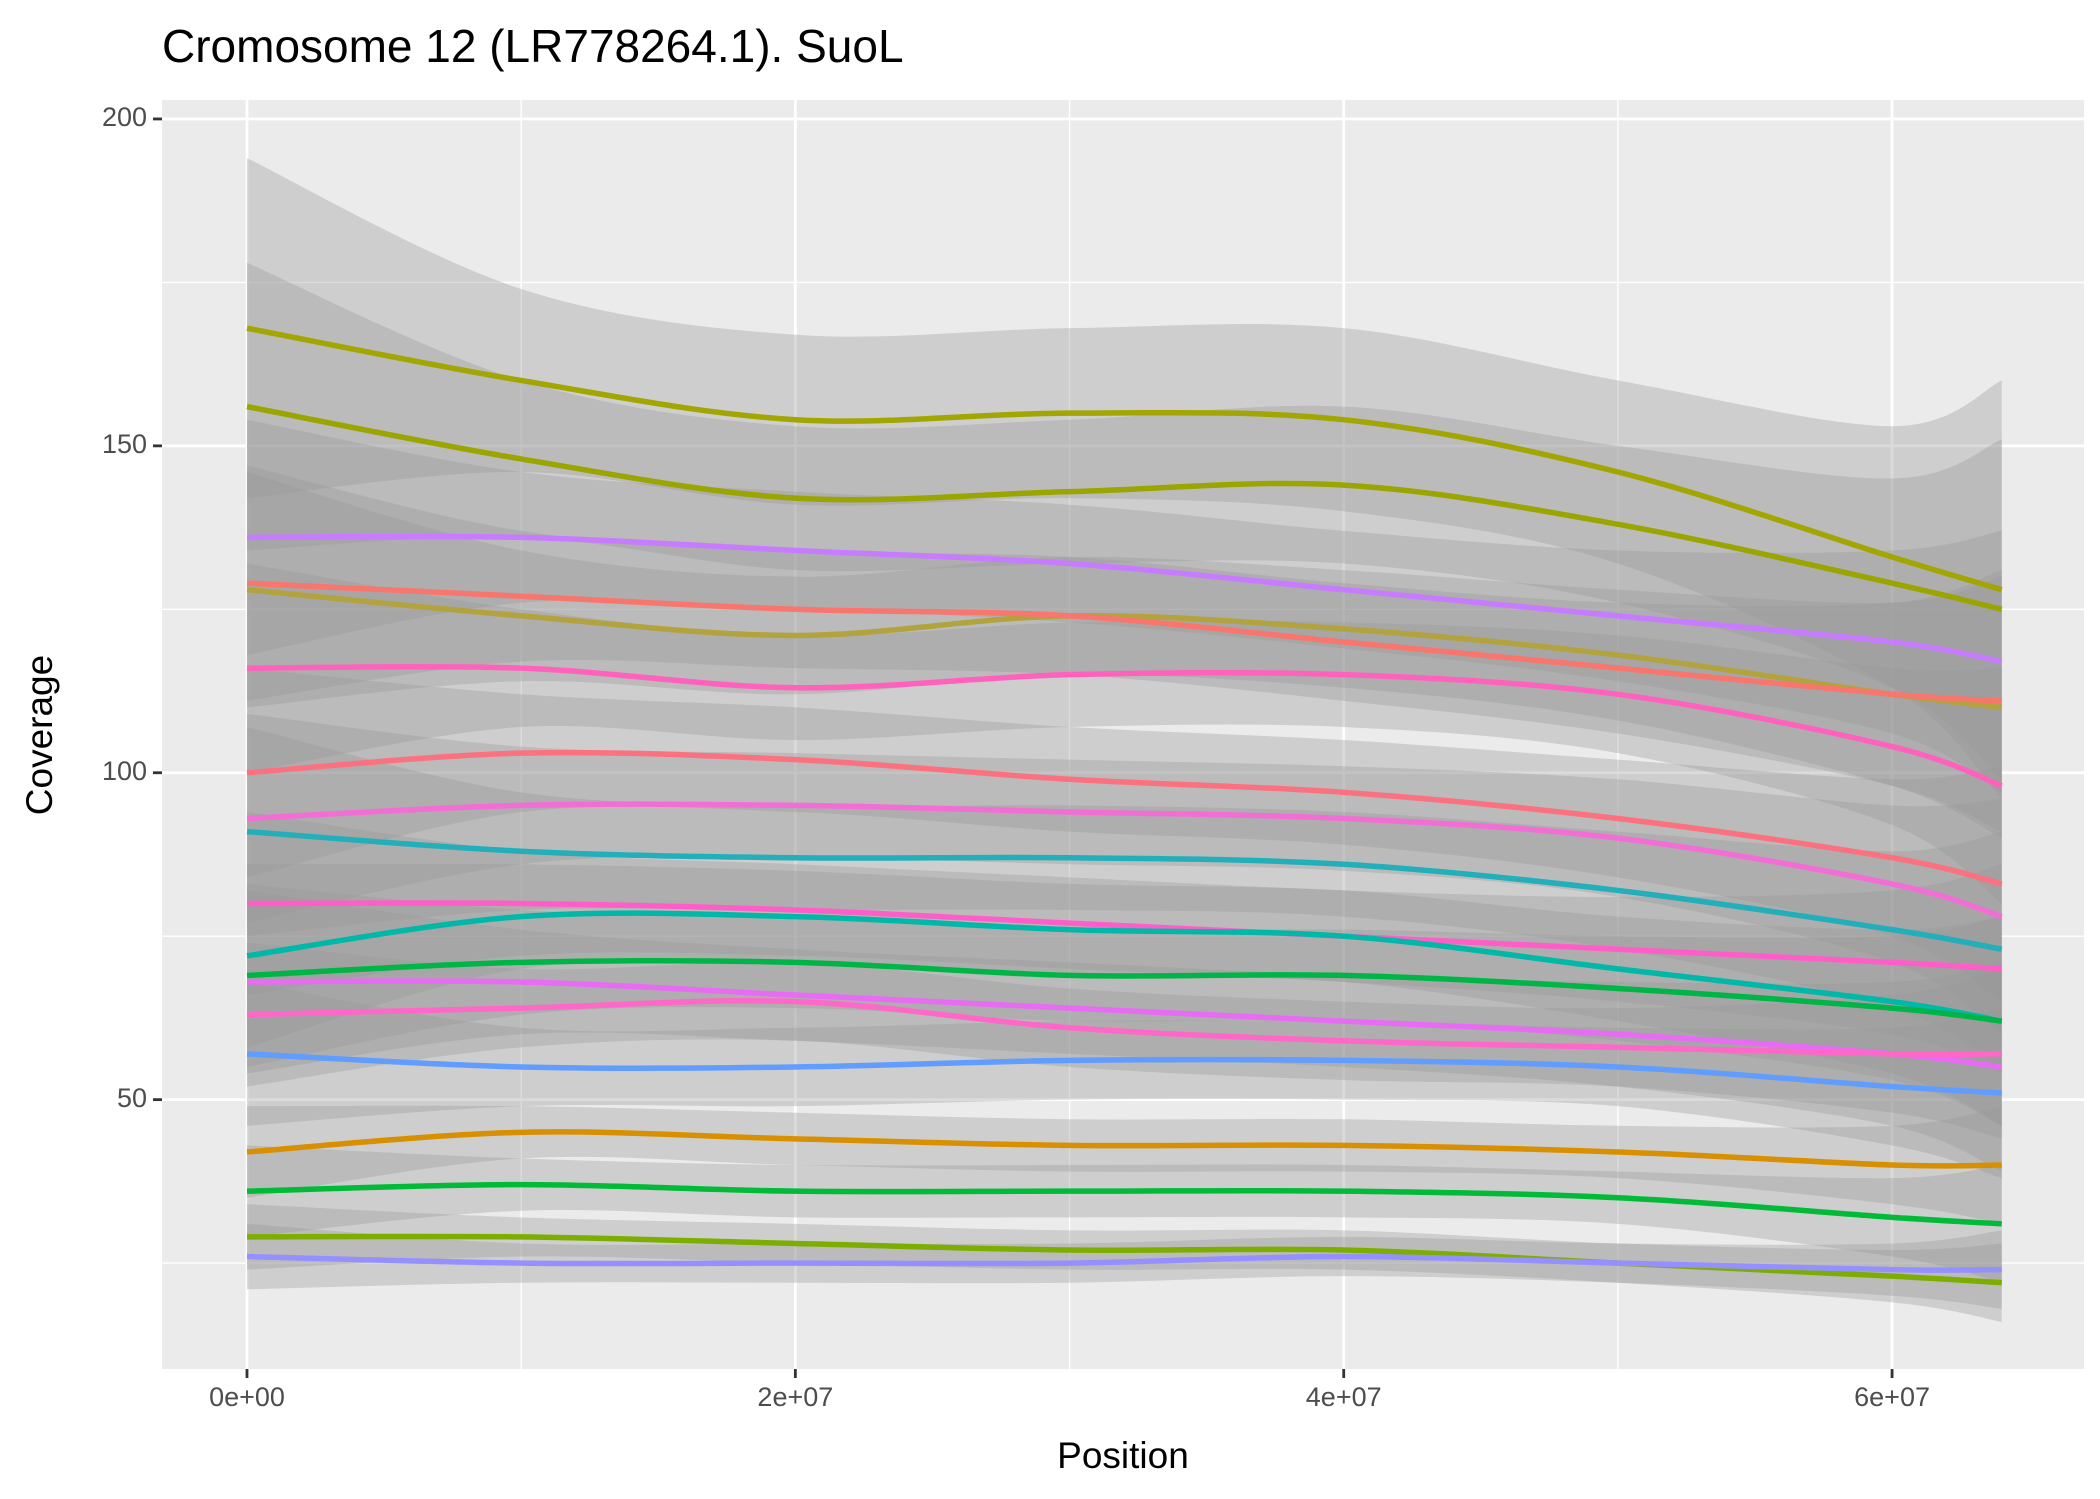 Image resolution: width=2100 pixels, height=1499 pixels. I want to click on y-tick-label: 50, so click(132, 1098).